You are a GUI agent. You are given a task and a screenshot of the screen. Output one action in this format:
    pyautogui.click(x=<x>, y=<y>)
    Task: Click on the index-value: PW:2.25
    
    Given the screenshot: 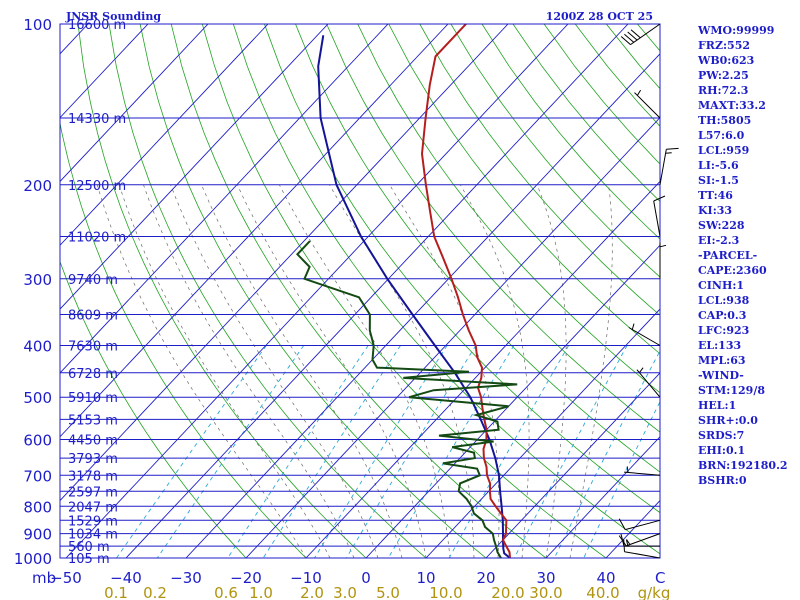 What is the action you would take?
    pyautogui.click(x=723, y=75)
    